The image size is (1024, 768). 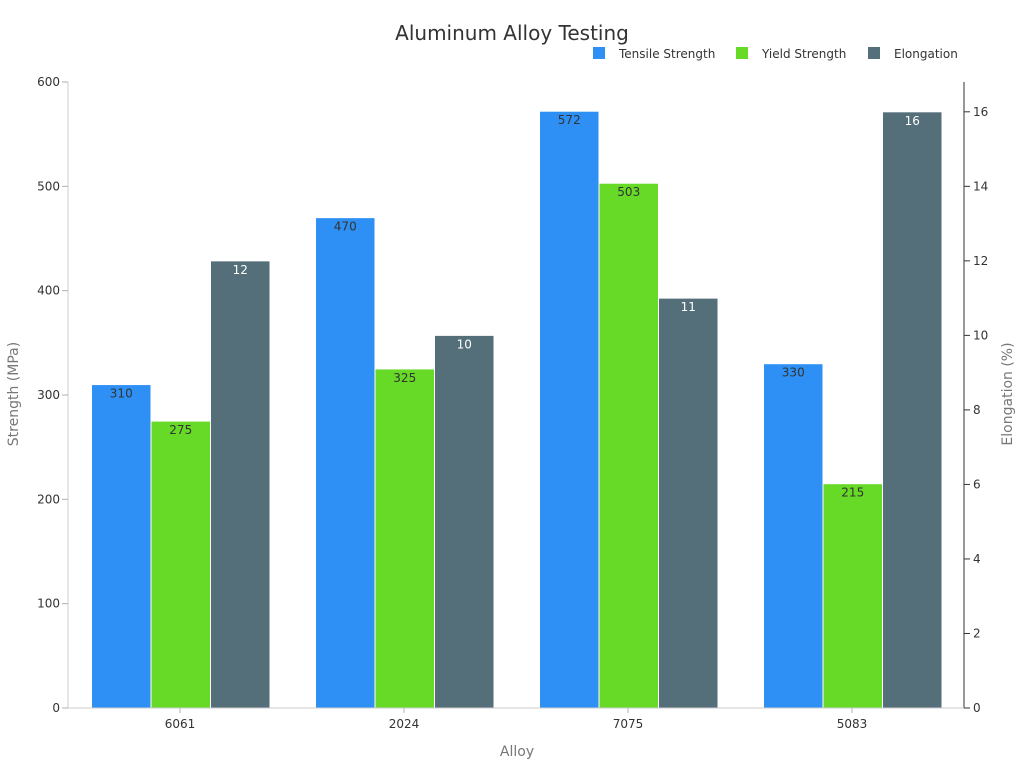 What do you see at coordinates (517, 752) in the screenshot?
I see `x-axis-label: Alloy` at bounding box center [517, 752].